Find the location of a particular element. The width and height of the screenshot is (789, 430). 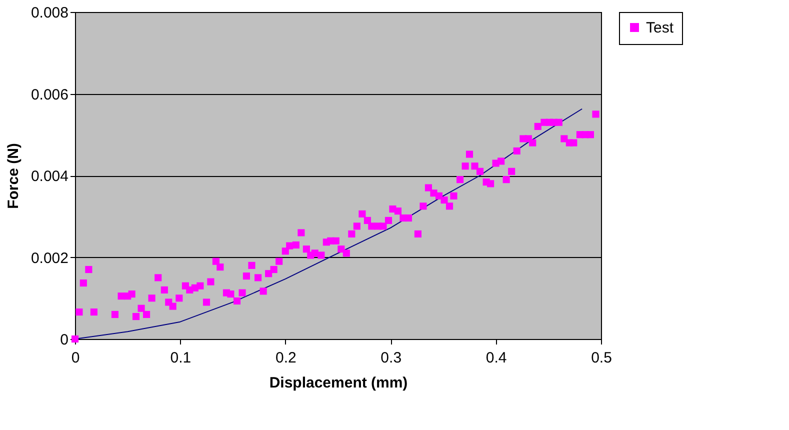

x-tick-label: 0.4 is located at coordinates (496, 358).